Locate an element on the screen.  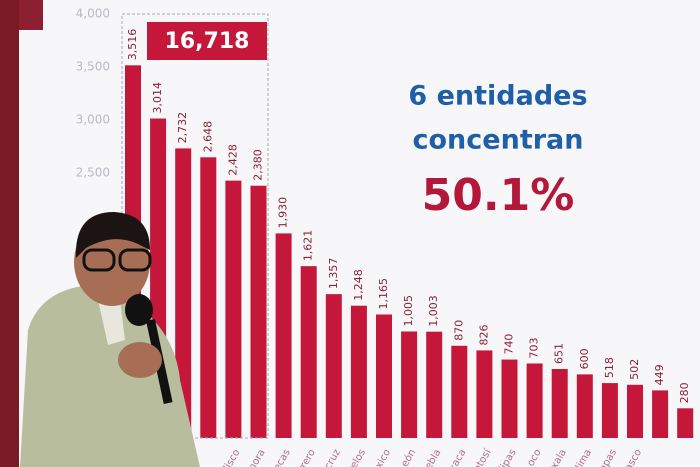
value-label: 826 is located at coordinates (483, 334).